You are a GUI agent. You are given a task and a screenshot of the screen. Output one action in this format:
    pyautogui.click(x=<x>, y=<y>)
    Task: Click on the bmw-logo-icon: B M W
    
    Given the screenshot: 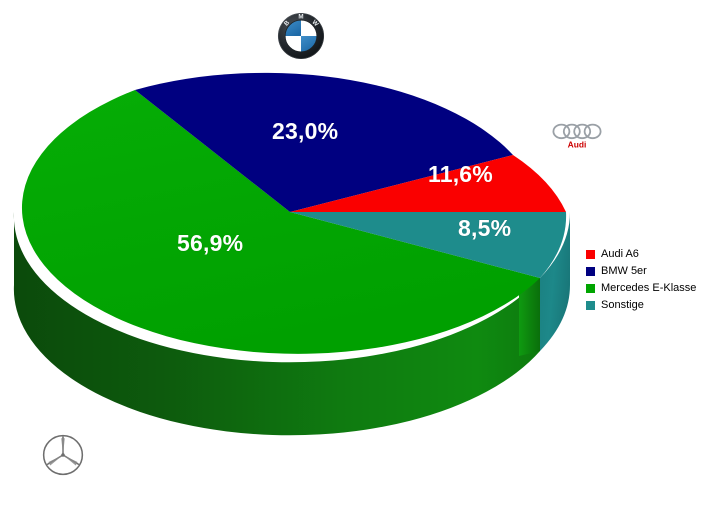 What is the action you would take?
    pyautogui.click(x=301, y=36)
    